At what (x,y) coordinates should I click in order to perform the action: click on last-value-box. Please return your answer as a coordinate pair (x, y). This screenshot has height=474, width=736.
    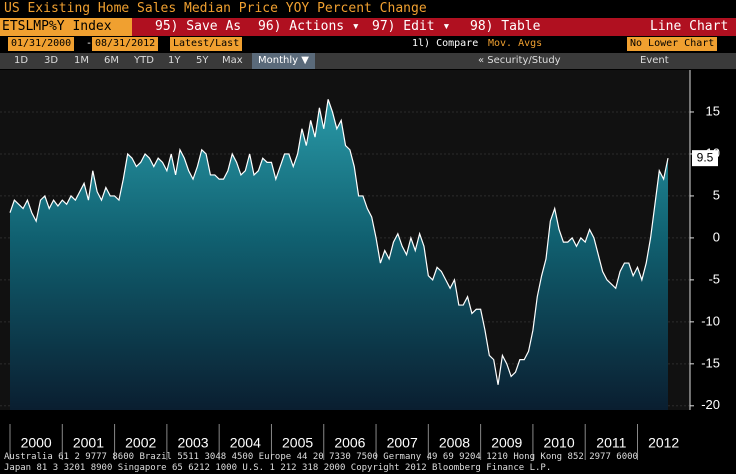
    Looking at the image, I should click on (705, 158).